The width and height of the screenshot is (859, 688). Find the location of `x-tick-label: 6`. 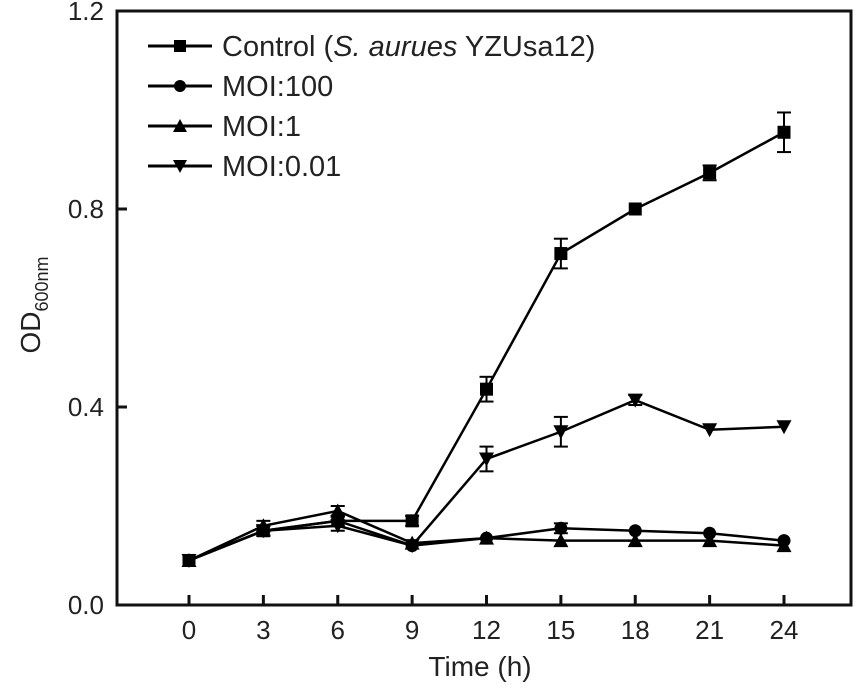

x-tick-label: 6 is located at coordinates (338, 630).